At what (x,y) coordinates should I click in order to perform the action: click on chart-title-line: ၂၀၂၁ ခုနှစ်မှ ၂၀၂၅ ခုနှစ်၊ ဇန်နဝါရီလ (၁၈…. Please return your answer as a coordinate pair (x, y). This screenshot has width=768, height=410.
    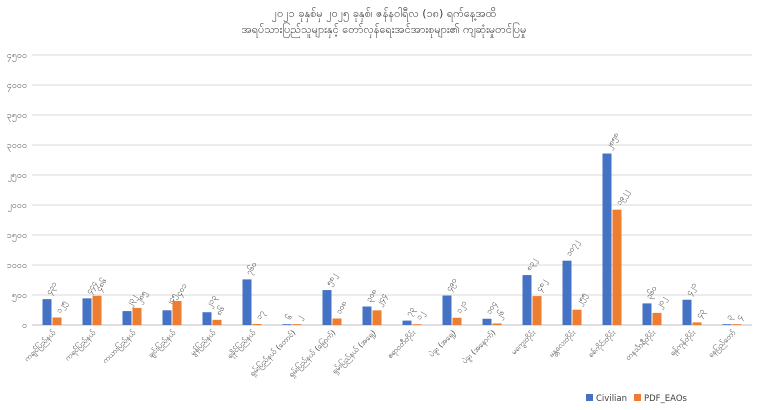
    Looking at the image, I should click on (384, 14).